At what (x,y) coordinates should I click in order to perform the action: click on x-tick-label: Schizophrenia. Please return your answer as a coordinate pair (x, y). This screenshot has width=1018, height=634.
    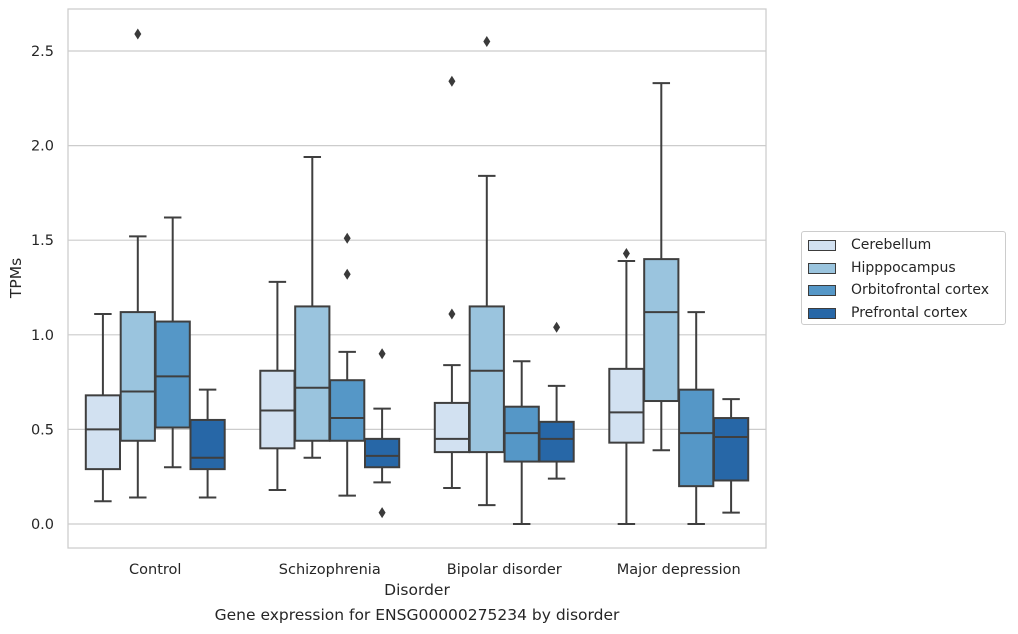
    Looking at the image, I should click on (330, 570).